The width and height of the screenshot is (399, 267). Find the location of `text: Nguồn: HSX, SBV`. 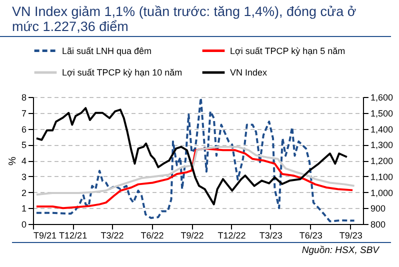

text: Nguồn: HSX, SBV is located at coordinates (201, 249).